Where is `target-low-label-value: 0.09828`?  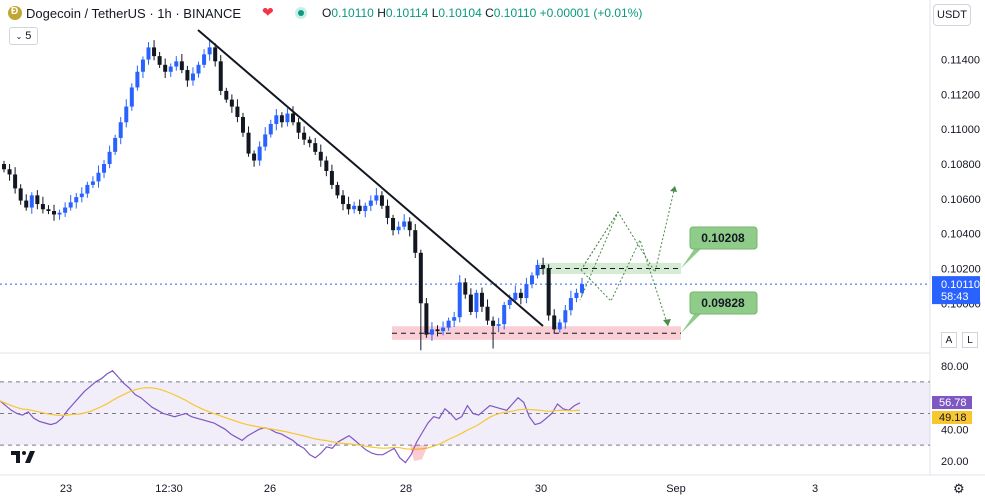 target-low-label-value: 0.09828 is located at coordinates (723, 303).